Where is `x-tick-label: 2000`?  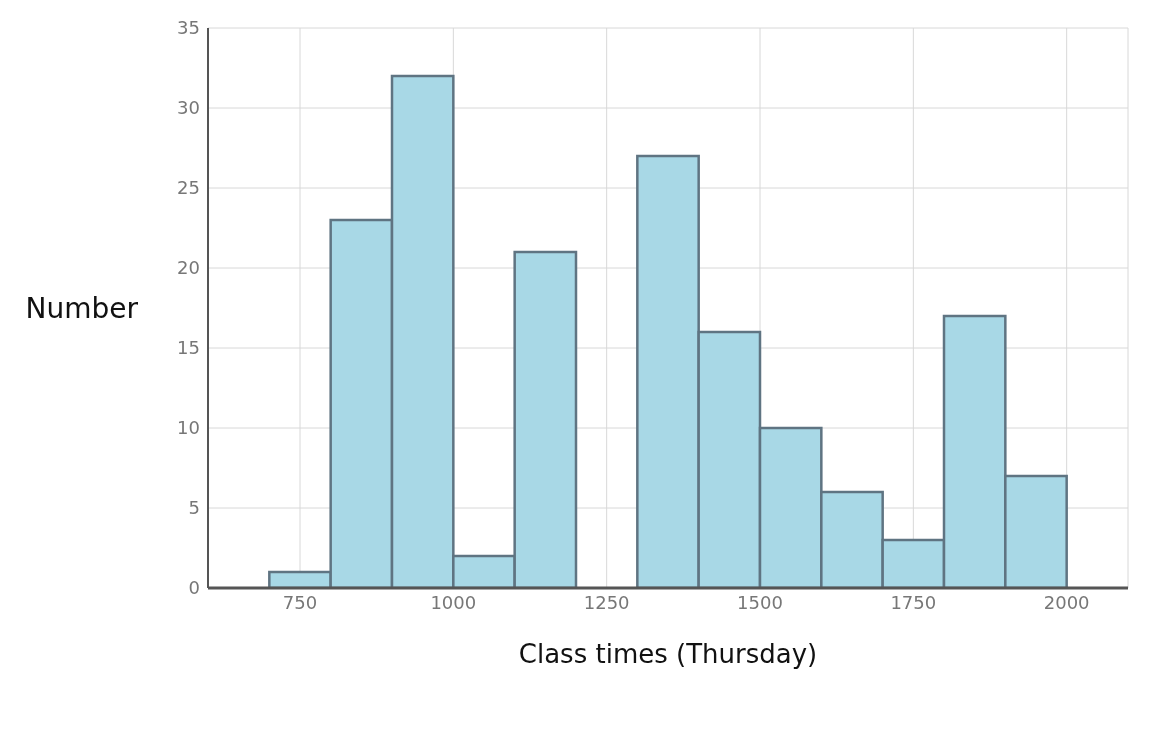
x-tick-label: 2000 is located at coordinates (1066, 602).